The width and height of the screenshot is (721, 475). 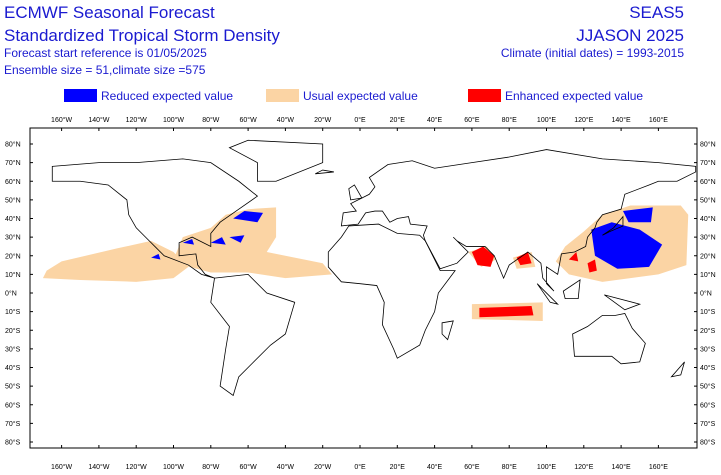 What do you see at coordinates (630, 35) in the screenshot?
I see `period: JJASON 2025` at bounding box center [630, 35].